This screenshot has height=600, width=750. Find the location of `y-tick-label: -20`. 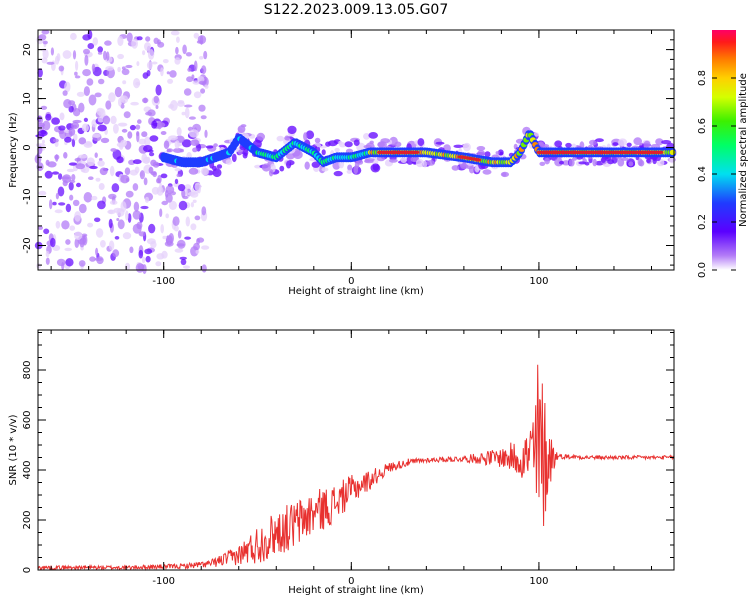

y-tick-label: -20 is located at coordinates (27, 245).